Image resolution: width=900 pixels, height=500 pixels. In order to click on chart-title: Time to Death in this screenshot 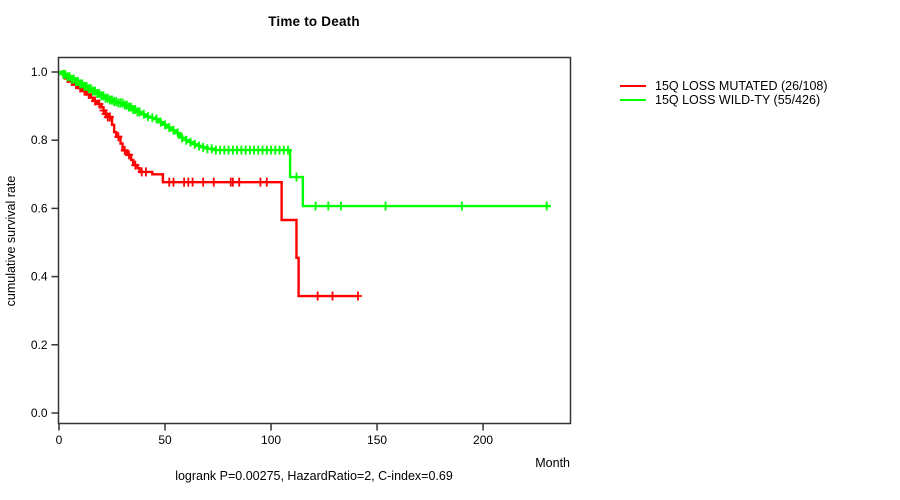, I will do `click(314, 21)`.